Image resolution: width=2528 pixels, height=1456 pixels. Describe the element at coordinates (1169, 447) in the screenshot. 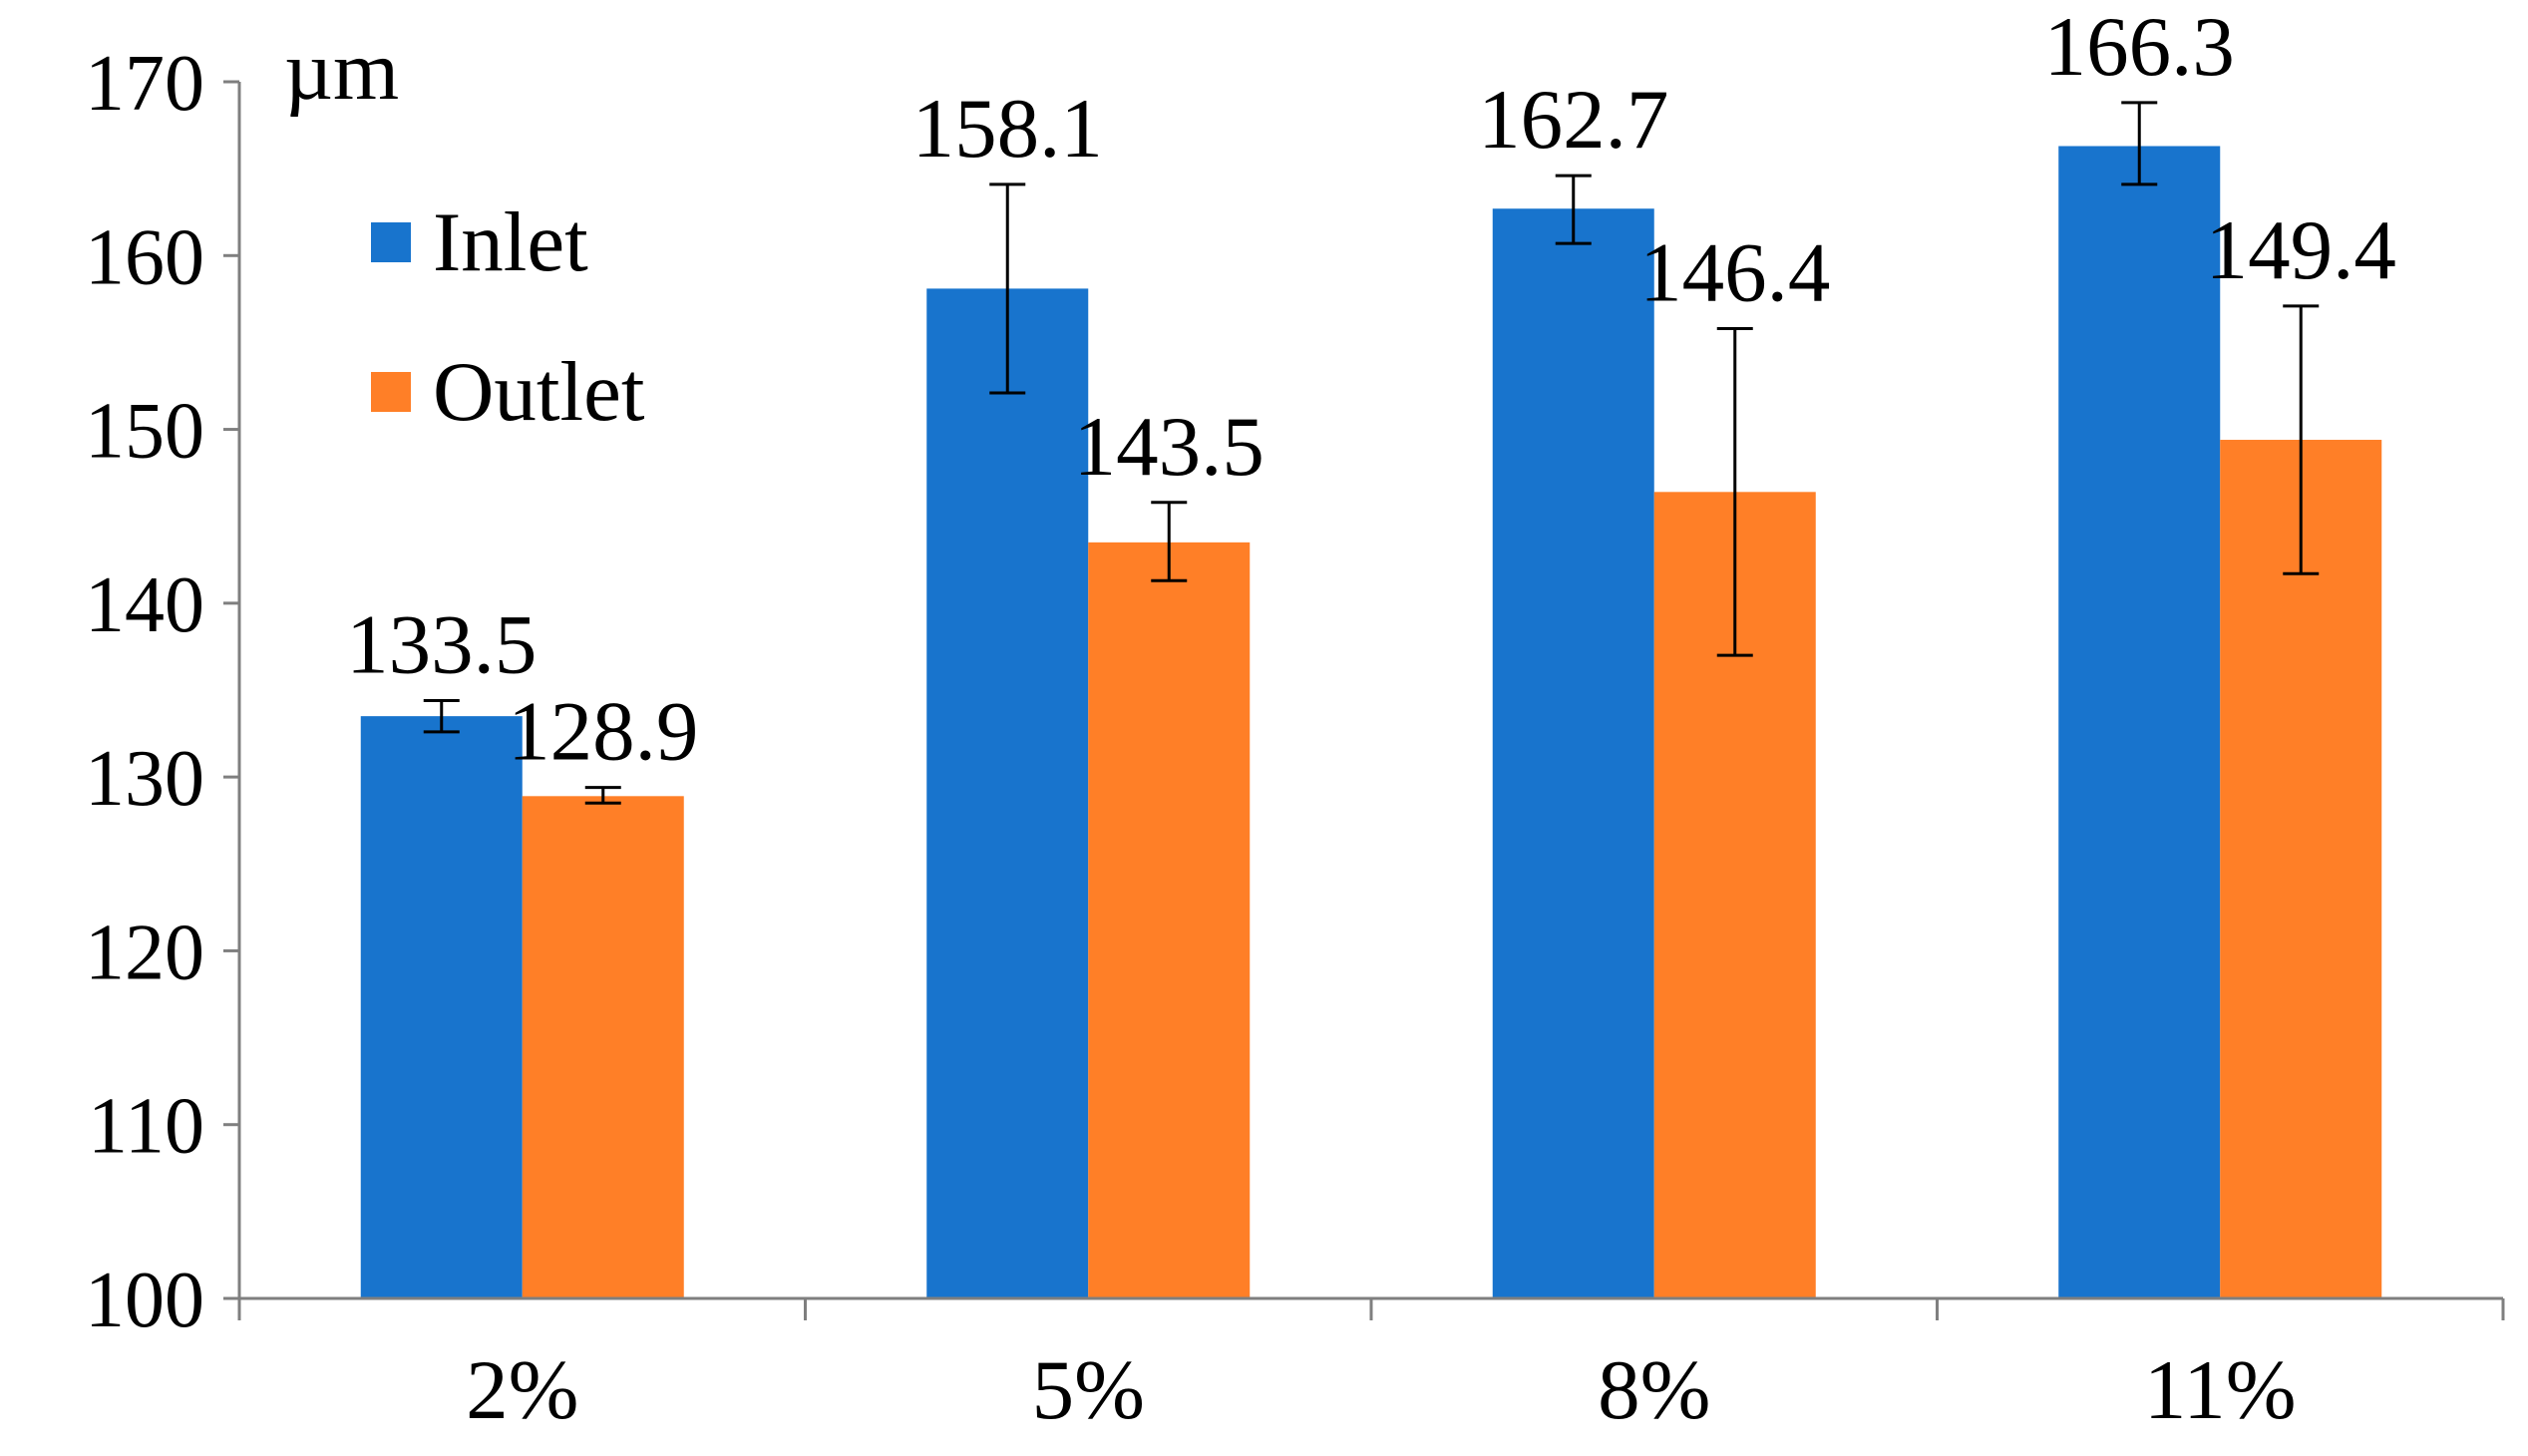

I see `data-label: 143.5` at that location.